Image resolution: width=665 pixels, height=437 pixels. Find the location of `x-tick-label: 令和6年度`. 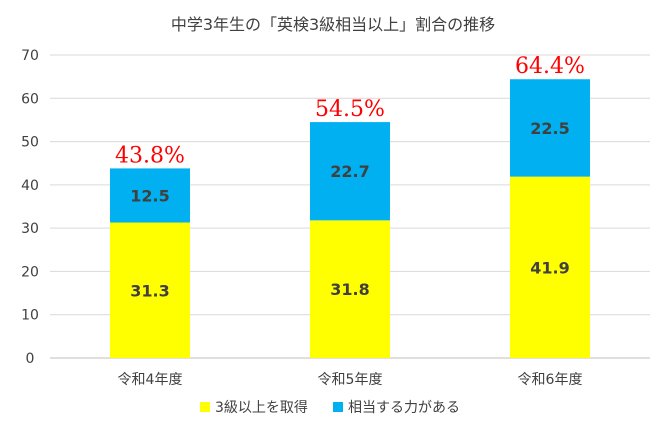

x-tick-label: 令和6年度 is located at coordinates (550, 380).